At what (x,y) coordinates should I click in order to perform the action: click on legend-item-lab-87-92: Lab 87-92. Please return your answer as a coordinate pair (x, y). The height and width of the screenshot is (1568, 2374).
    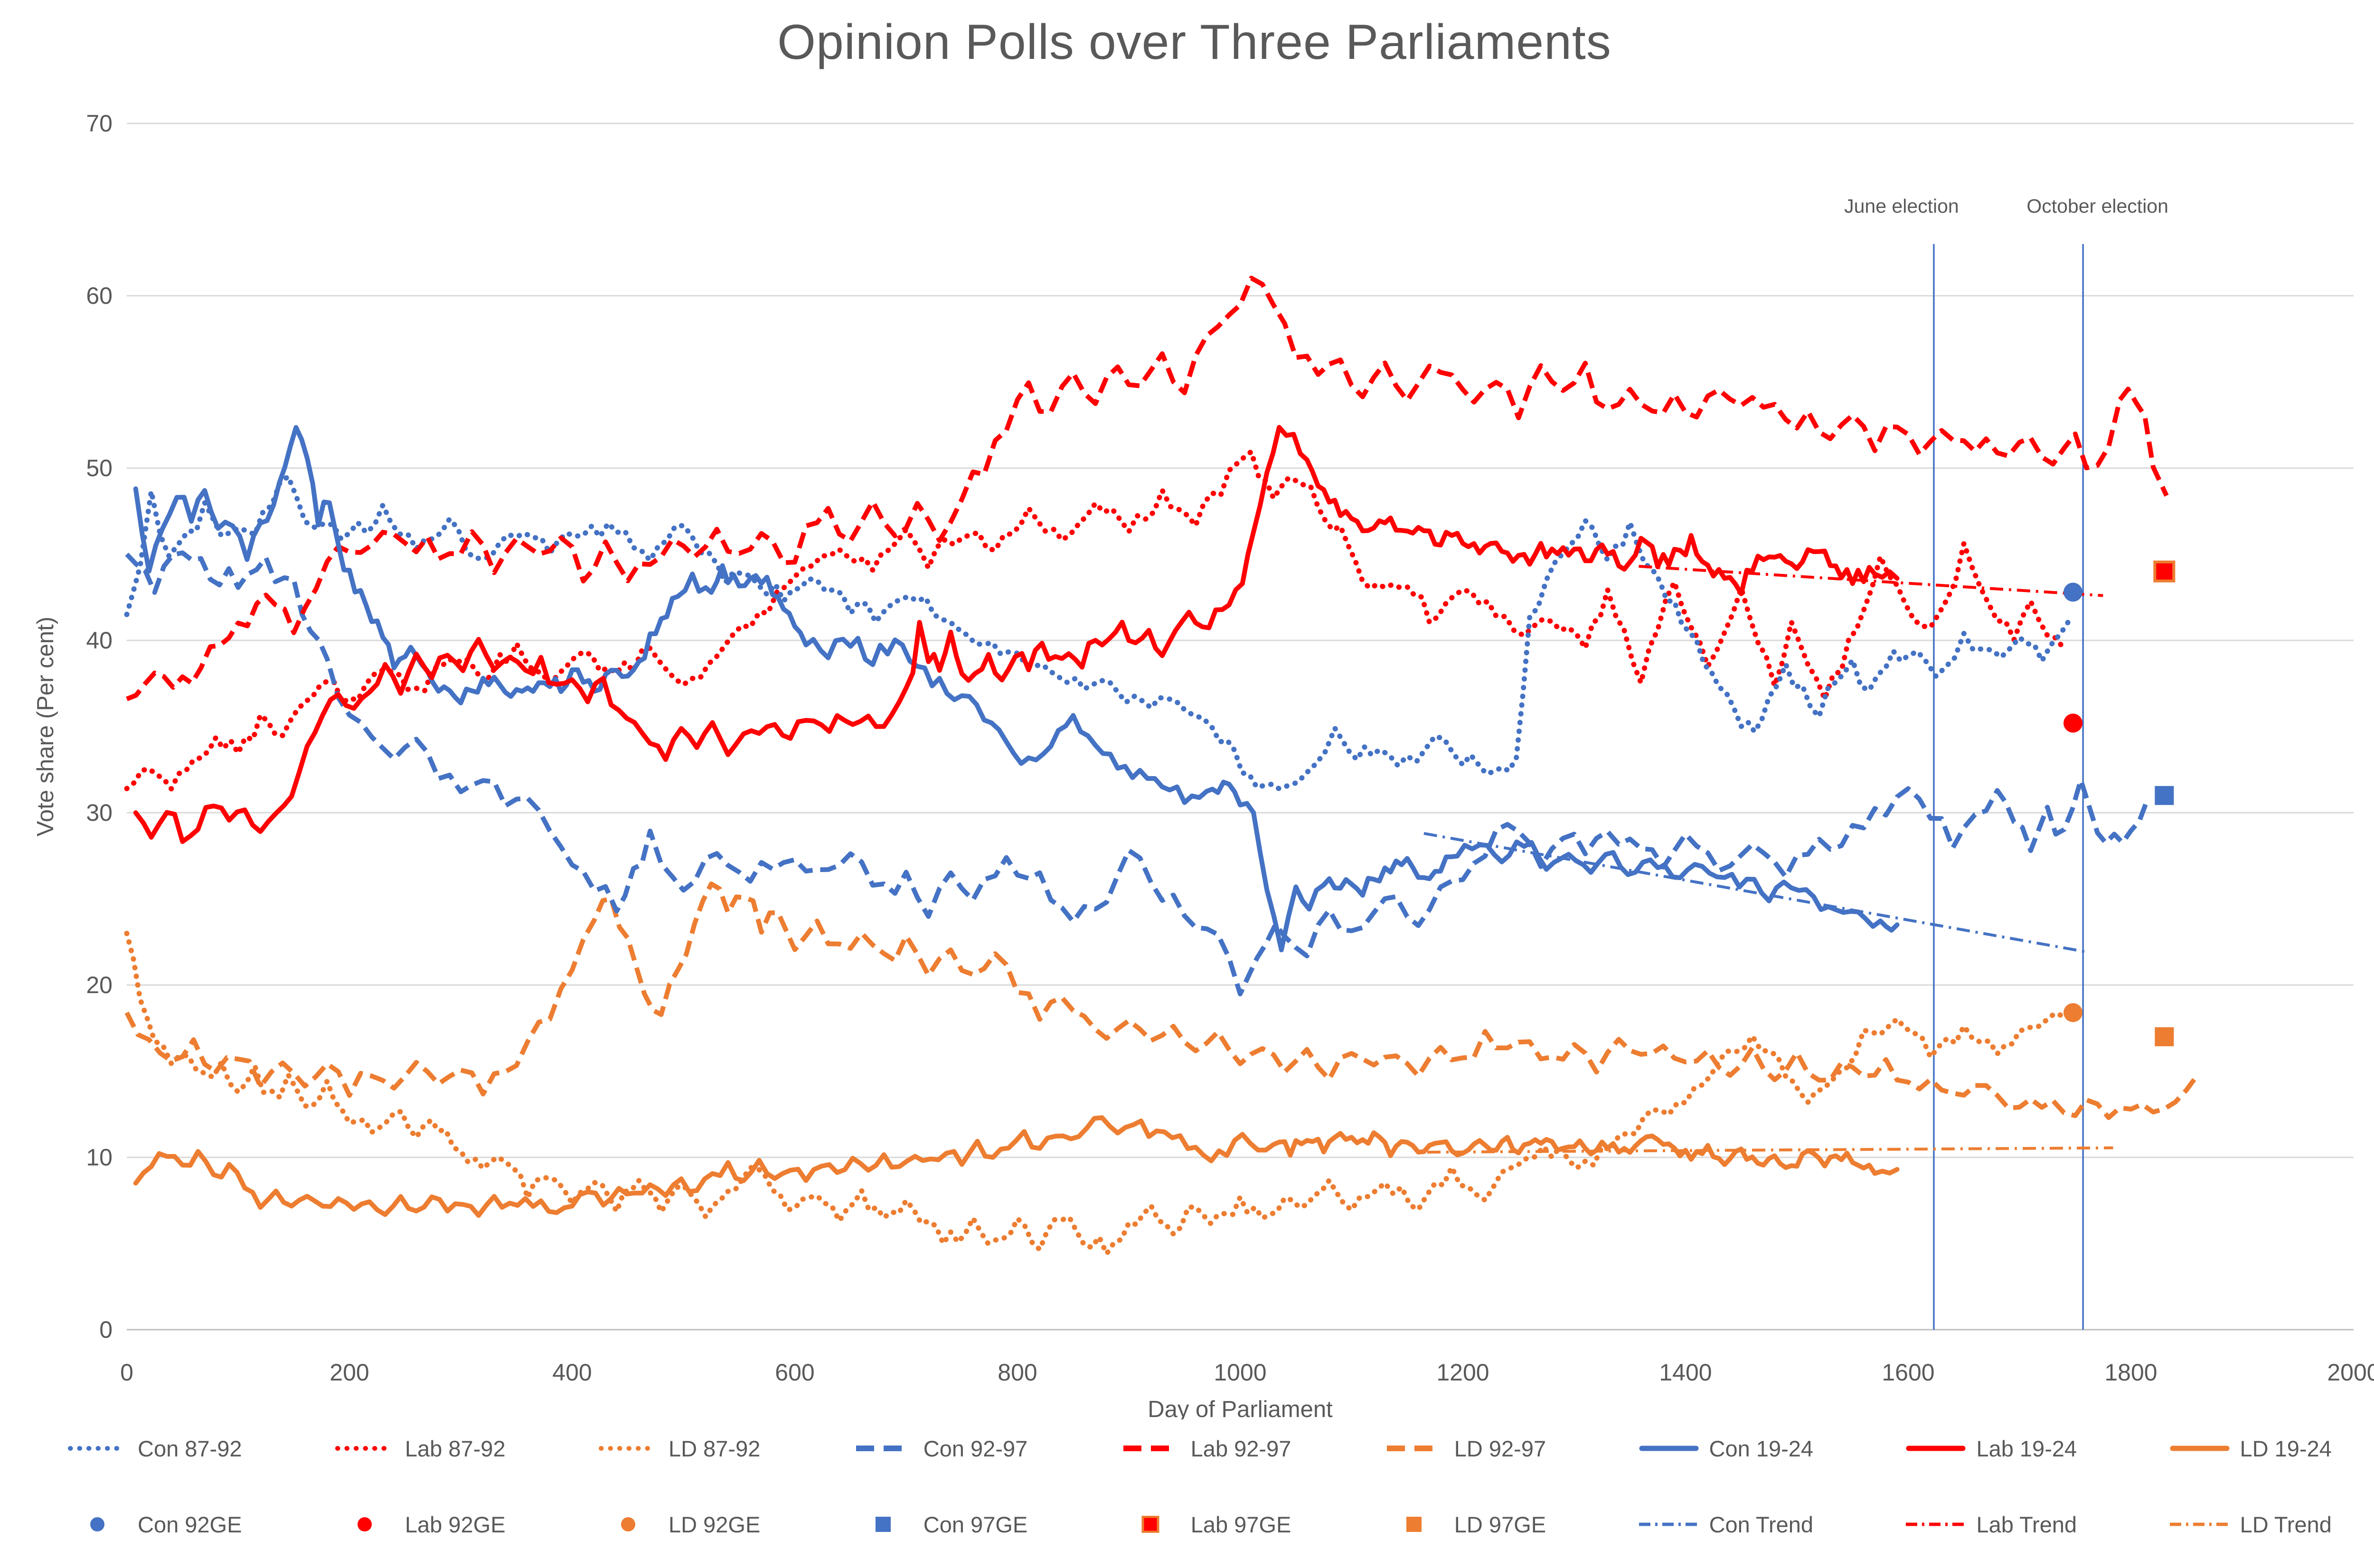
    Looking at the image, I should click on (420, 1449).